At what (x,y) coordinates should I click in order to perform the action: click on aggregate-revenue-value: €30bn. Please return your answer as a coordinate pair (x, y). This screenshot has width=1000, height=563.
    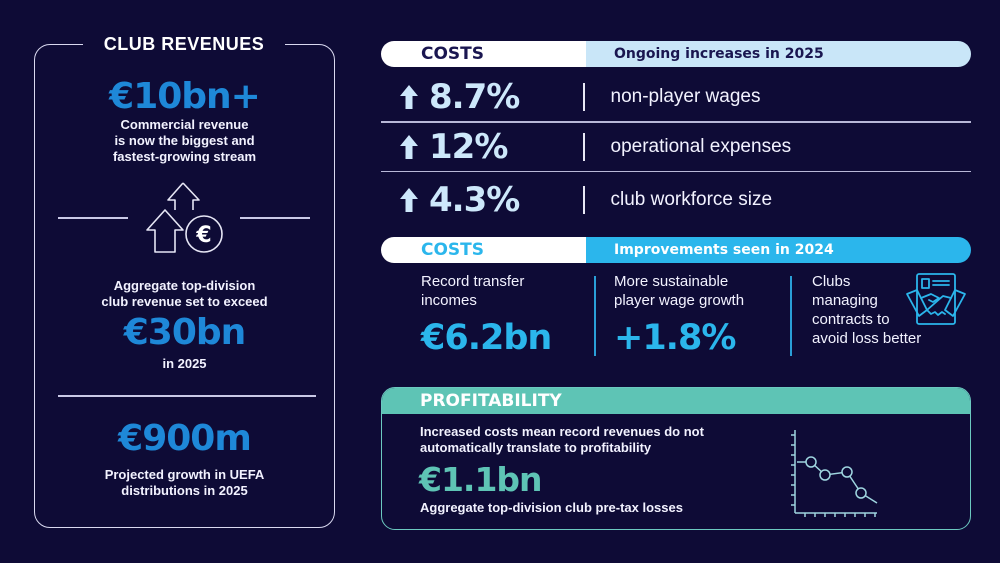
    Looking at the image, I should click on (185, 332).